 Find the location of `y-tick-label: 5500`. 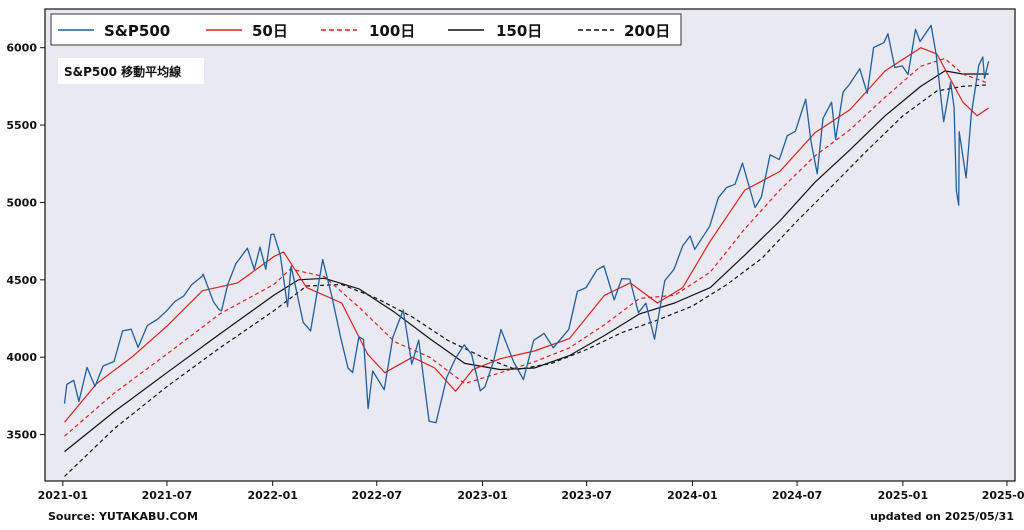

y-tick-label: 5500 is located at coordinates (21, 125).